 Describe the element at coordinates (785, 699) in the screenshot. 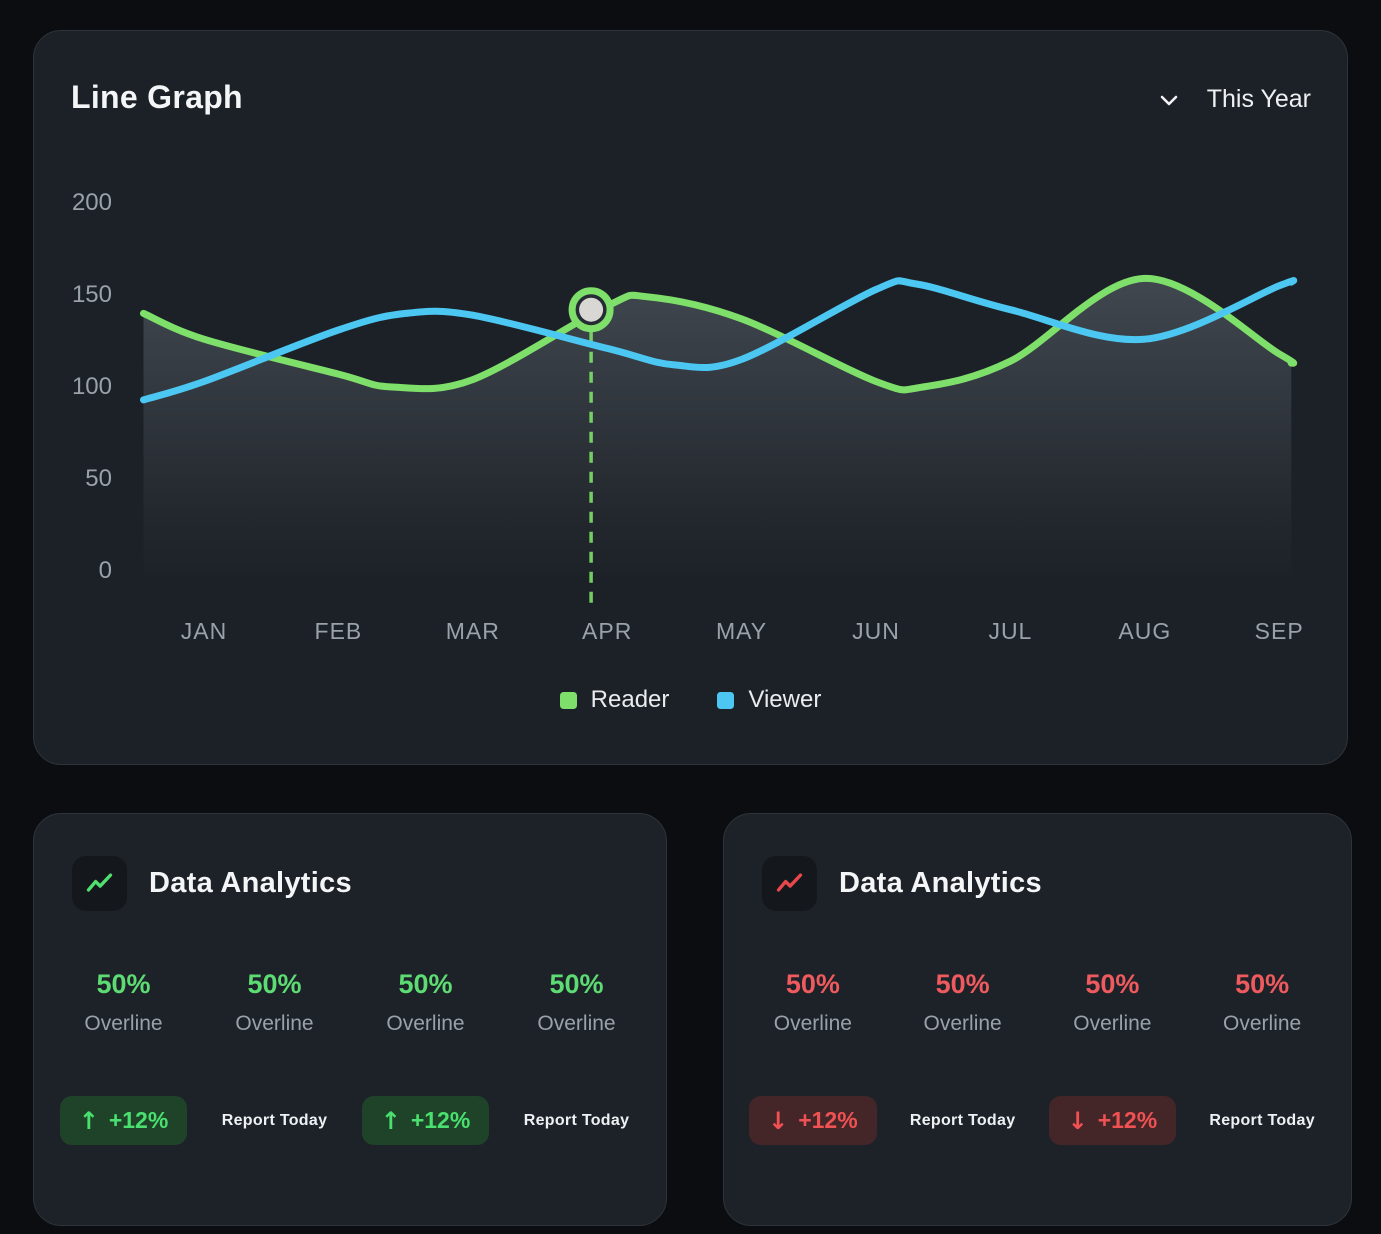

I see `legend-label: Viewer` at that location.